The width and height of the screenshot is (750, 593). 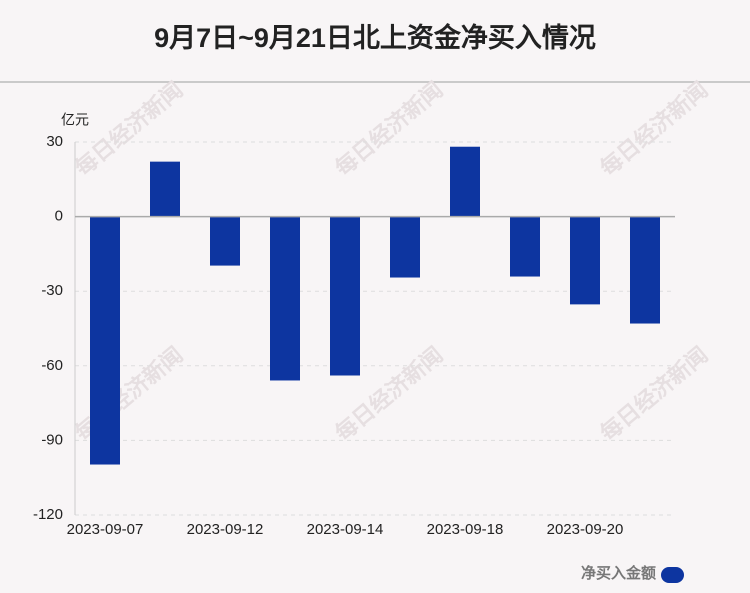 I want to click on x-tick-label: 2023-09-20, so click(x=585, y=529).